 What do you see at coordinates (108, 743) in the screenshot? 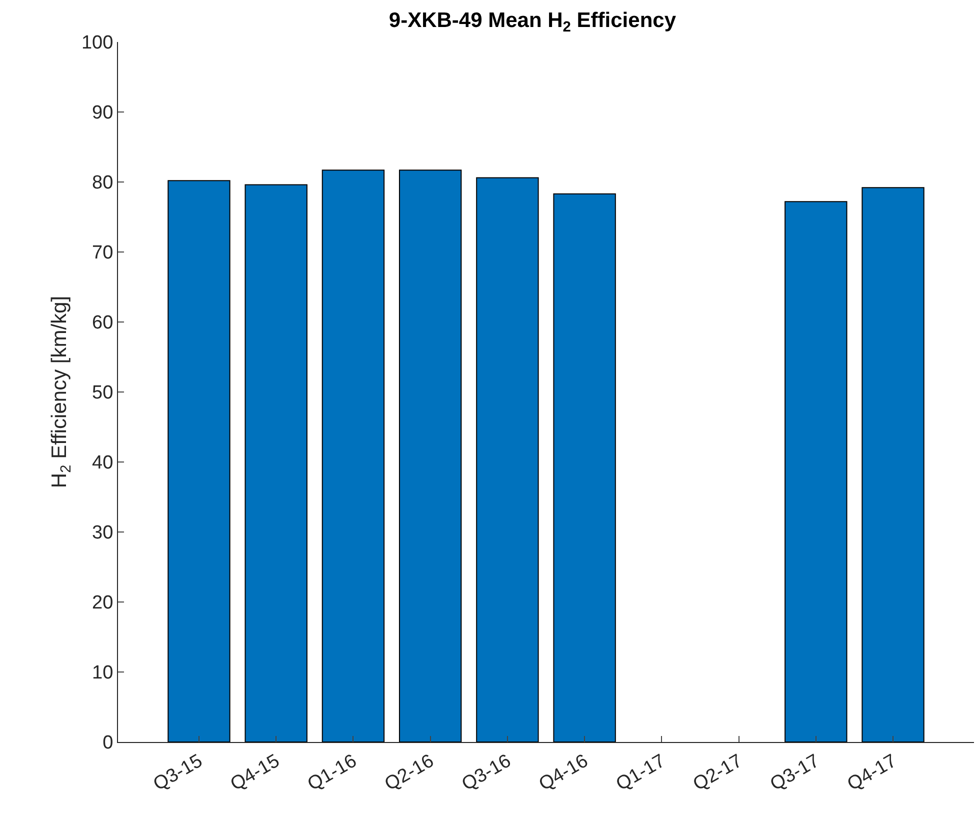
I see `y-tick-label: 0` at bounding box center [108, 743].